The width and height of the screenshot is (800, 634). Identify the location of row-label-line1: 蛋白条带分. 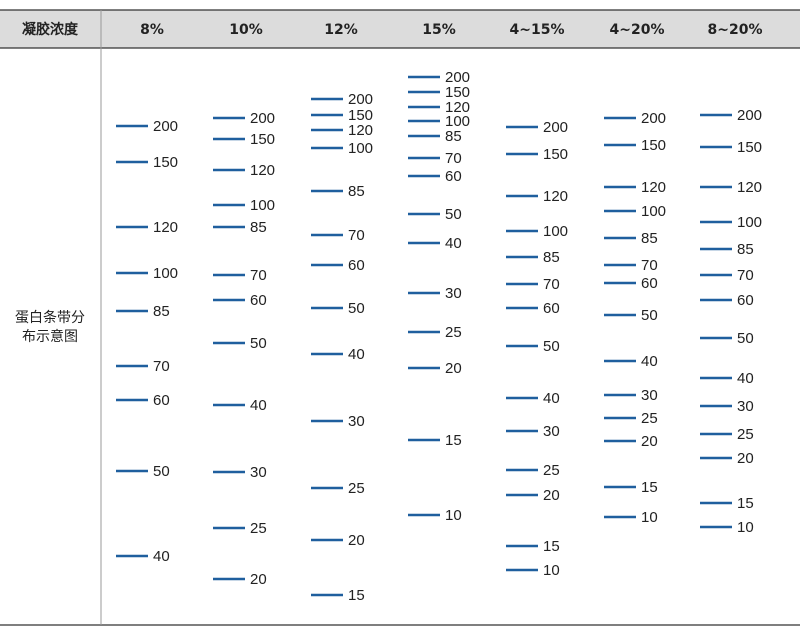
(50, 317).